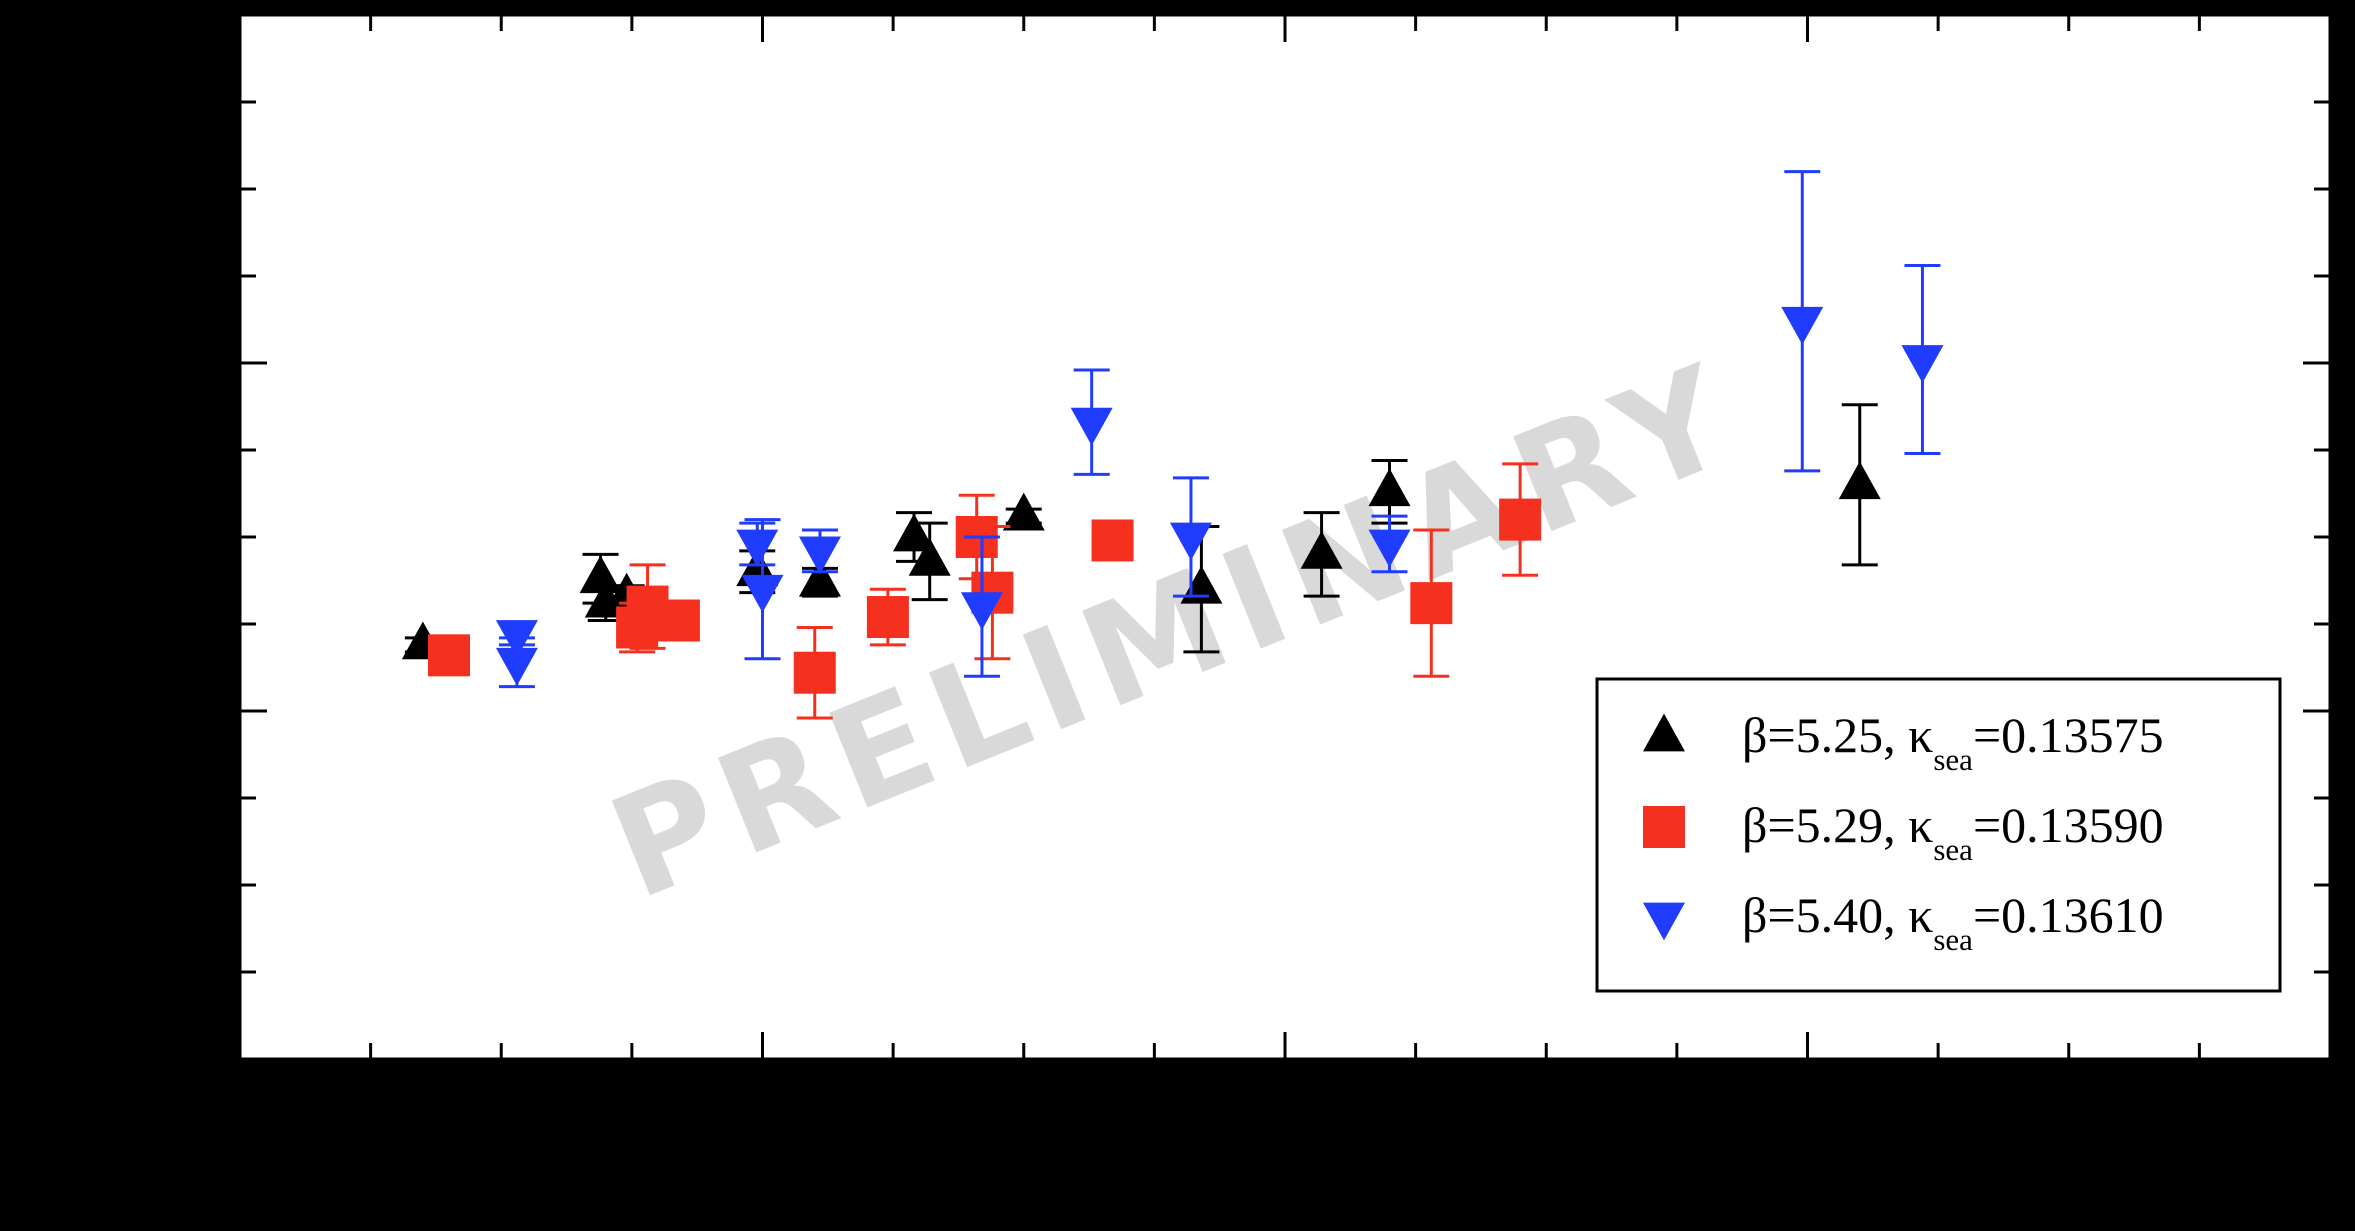 The height and width of the screenshot is (1231, 2355). Describe the element at coordinates (81, 526) in the screenshot. I see `label-part: ) F` at that location.